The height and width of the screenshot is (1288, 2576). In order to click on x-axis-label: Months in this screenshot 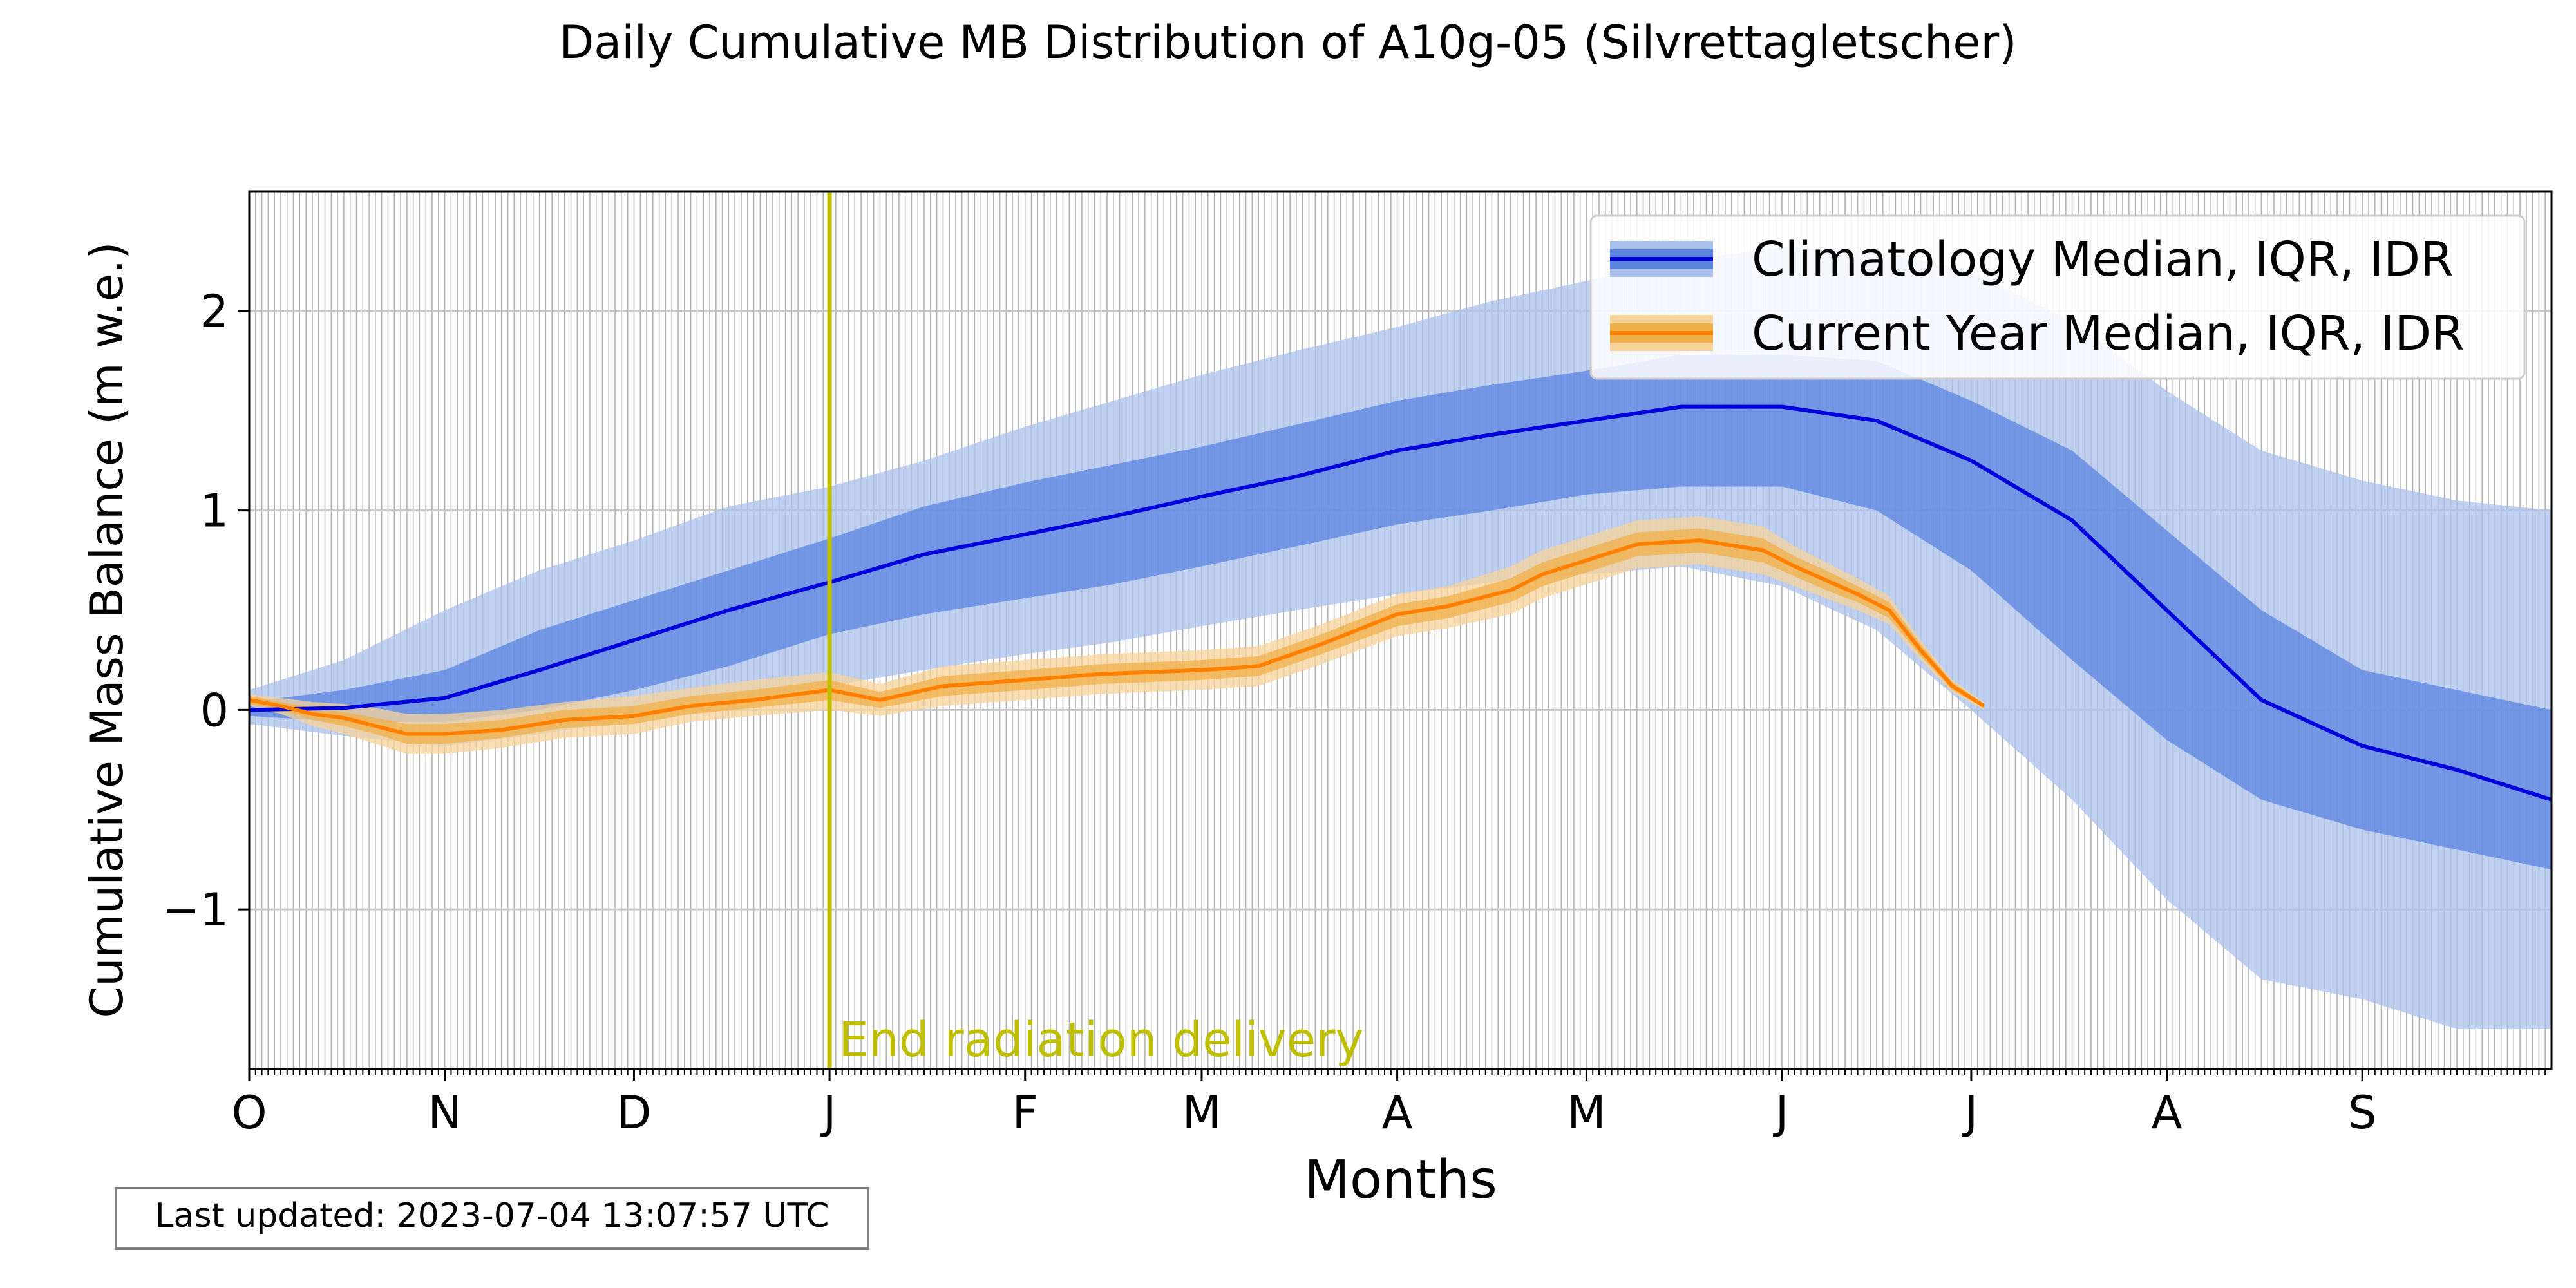, I will do `click(1401, 1180)`.